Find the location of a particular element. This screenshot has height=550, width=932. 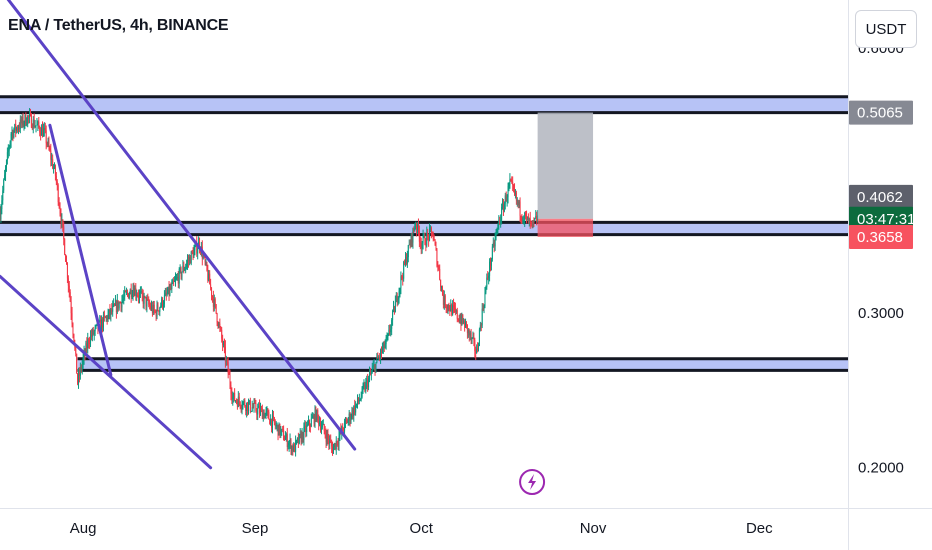

zone-support-mid is located at coordinates (424, 228).